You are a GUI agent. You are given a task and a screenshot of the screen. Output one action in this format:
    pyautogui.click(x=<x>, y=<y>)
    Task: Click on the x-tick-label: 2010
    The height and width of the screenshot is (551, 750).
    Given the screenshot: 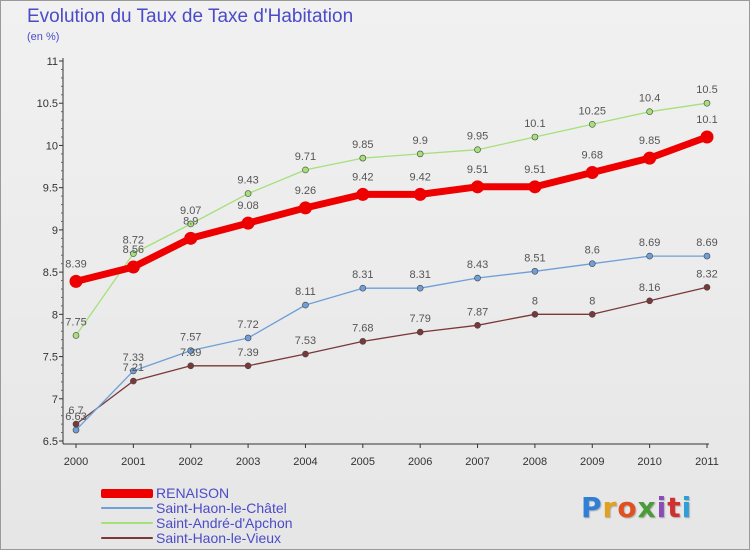 What is the action you would take?
    pyautogui.click(x=649, y=462)
    